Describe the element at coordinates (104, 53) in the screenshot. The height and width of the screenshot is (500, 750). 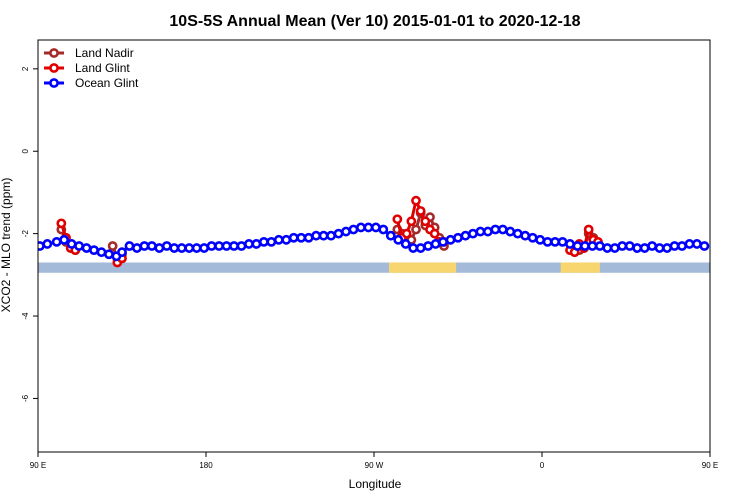
I see `legend-label: Land Nadir` at that location.